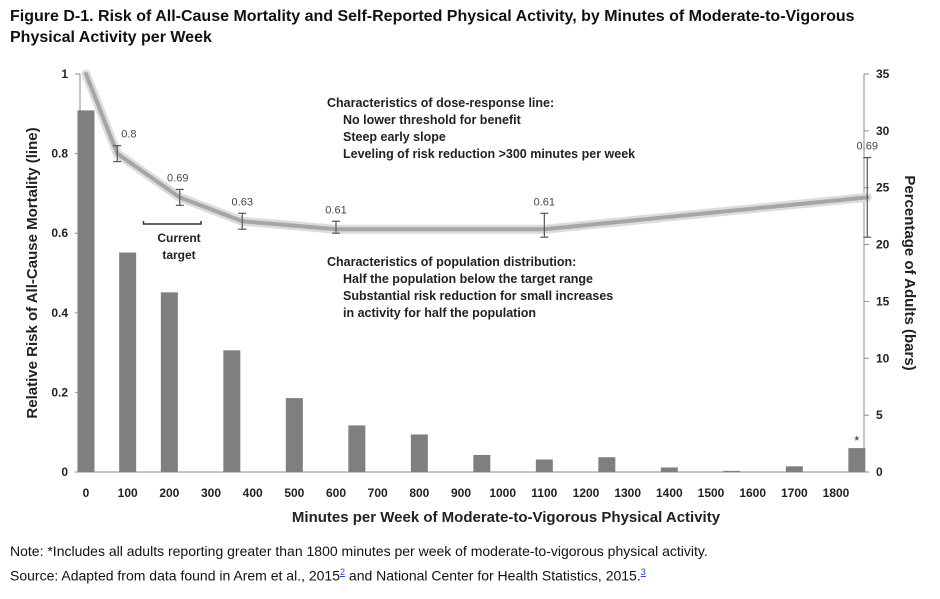  I want to click on current-target-label-line2: target, so click(178, 255).